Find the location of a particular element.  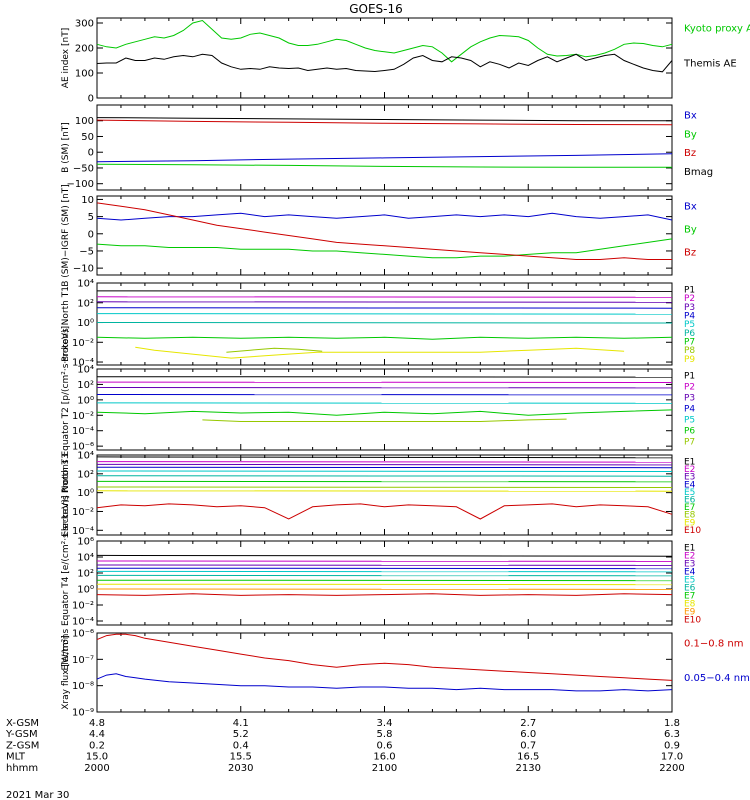

legend-entry: P1 is located at coordinates (689, 377).